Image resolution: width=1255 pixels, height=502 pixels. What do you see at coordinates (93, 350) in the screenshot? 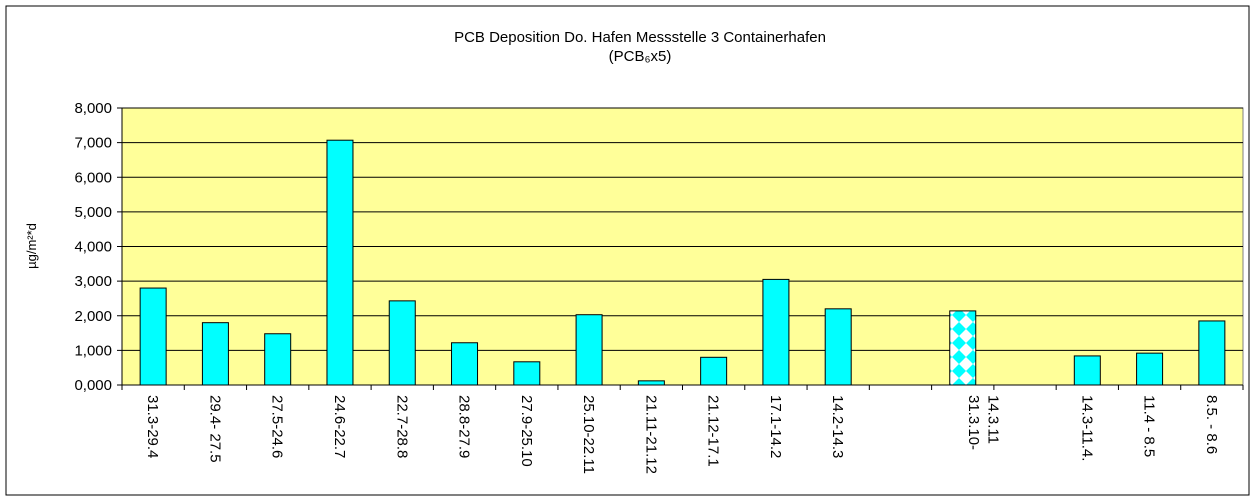
I see `y-tick-label: 1,000` at bounding box center [93, 350].